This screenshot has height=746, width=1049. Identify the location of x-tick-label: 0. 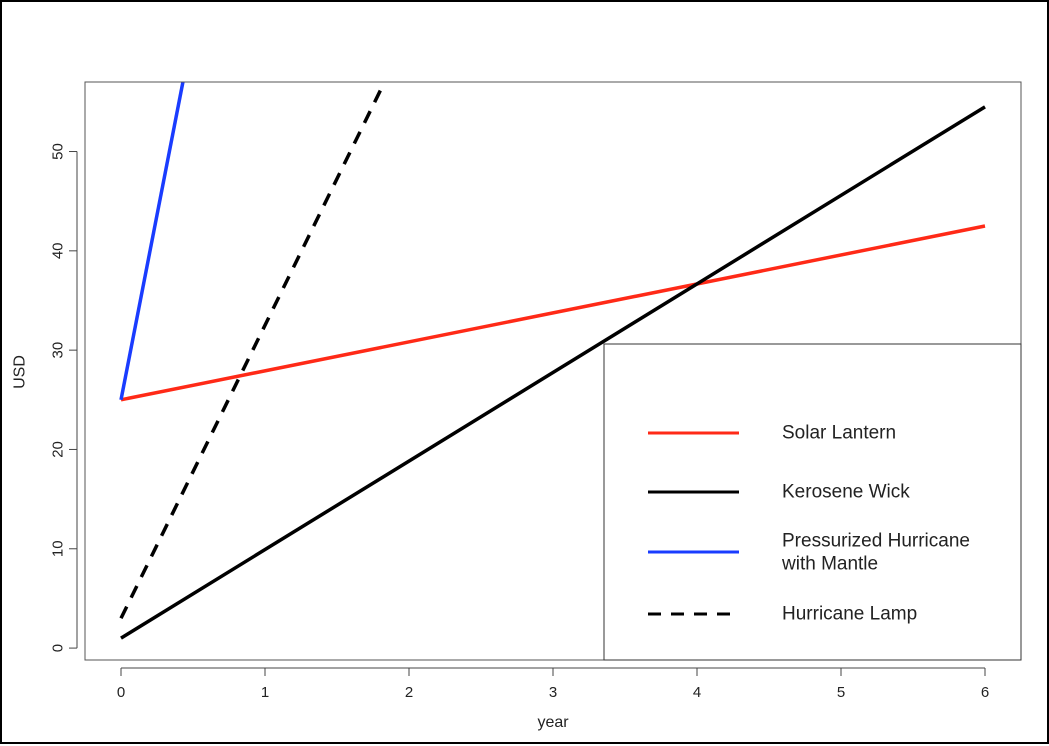
(121, 692).